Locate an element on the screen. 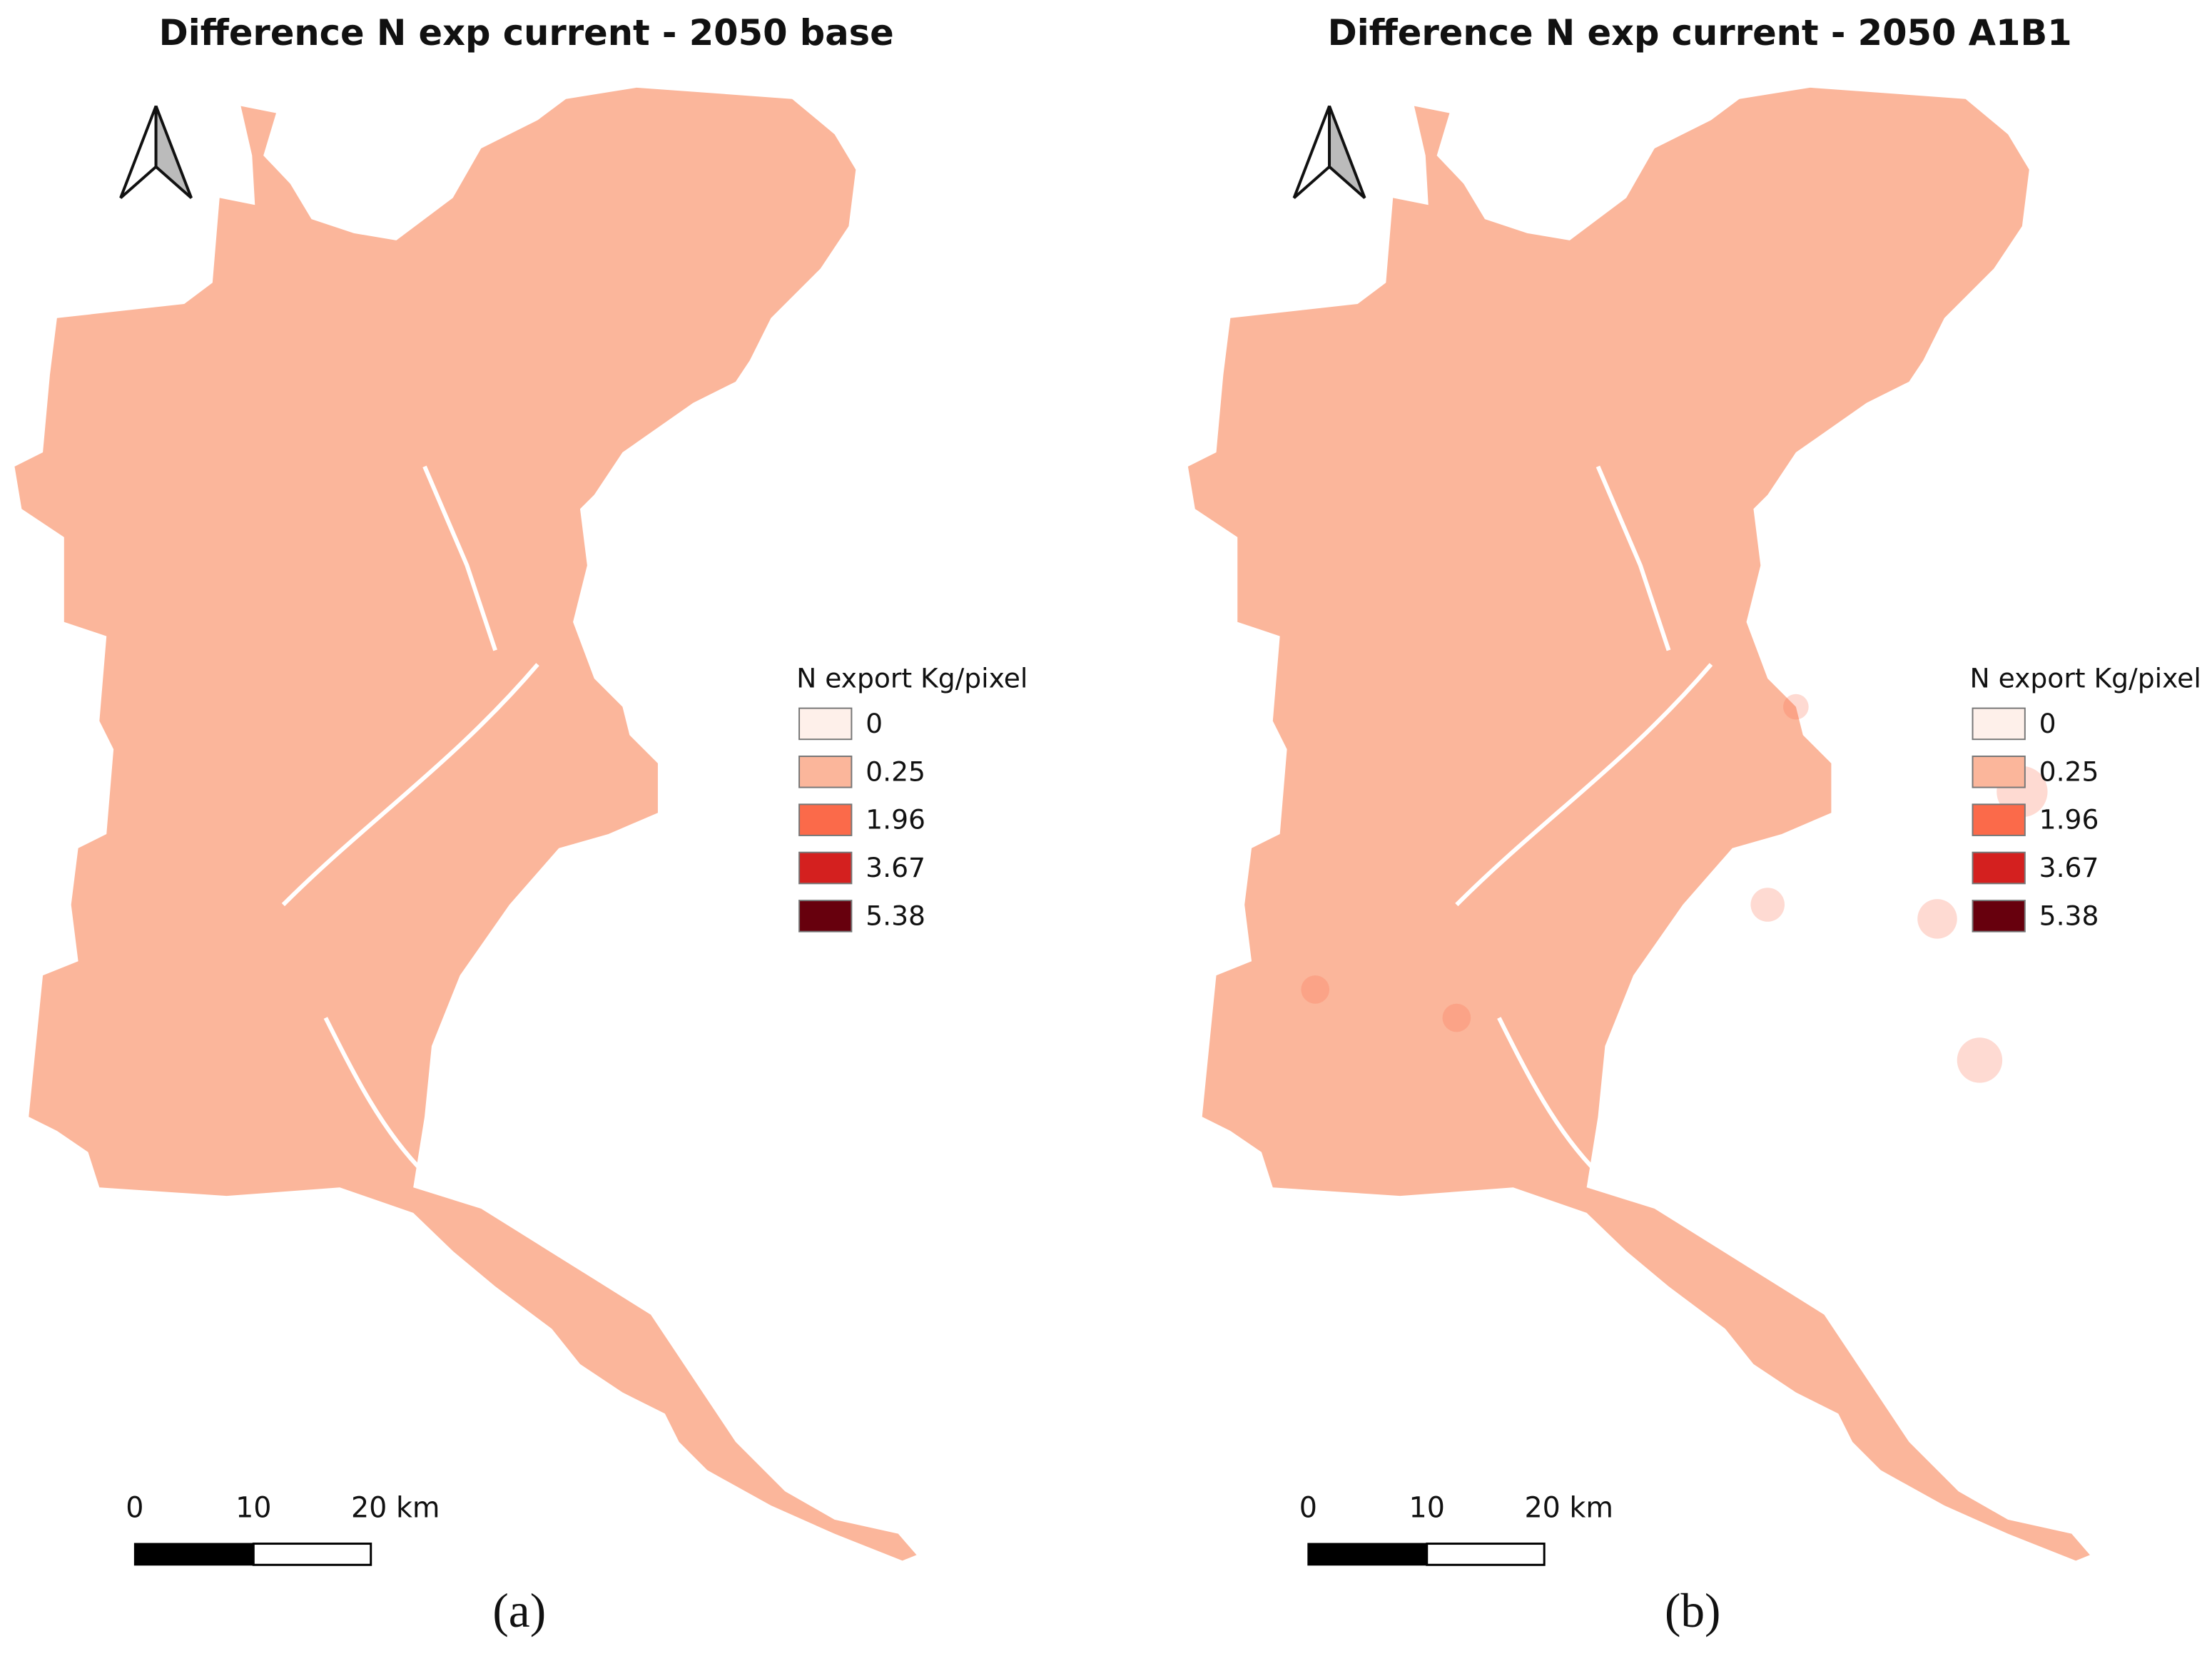 The image size is (2212, 1661). panel-caption: (b) is located at coordinates (1693, 1610).